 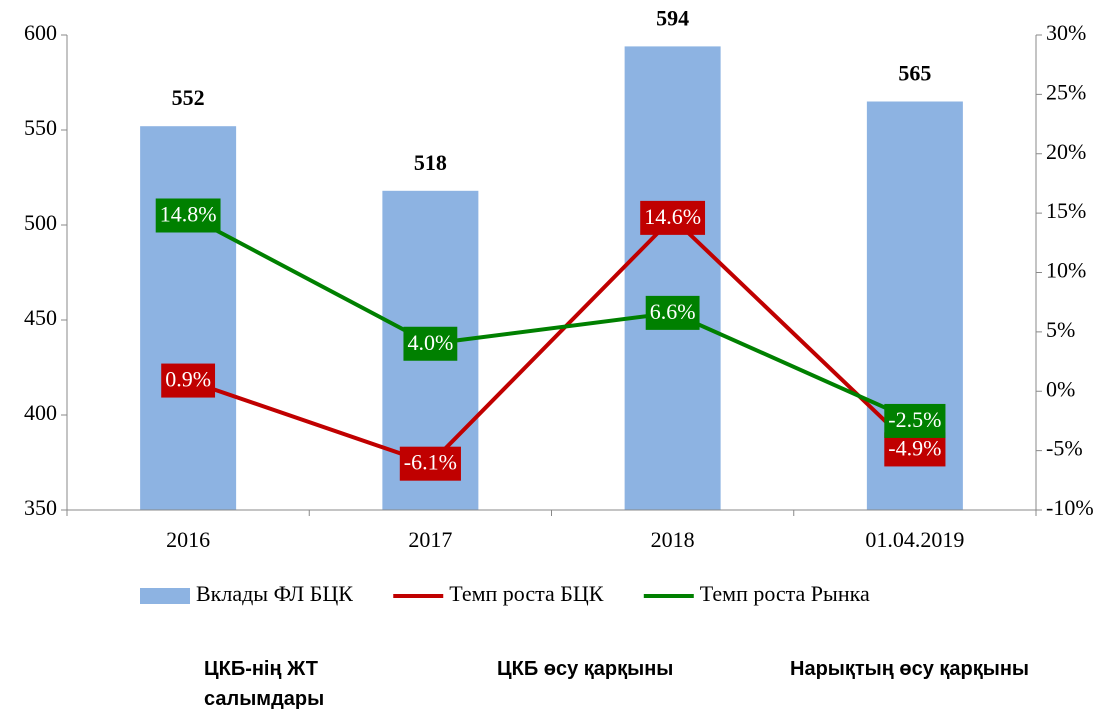 I want to click on line-value-label: 14.6%, so click(x=673, y=217).